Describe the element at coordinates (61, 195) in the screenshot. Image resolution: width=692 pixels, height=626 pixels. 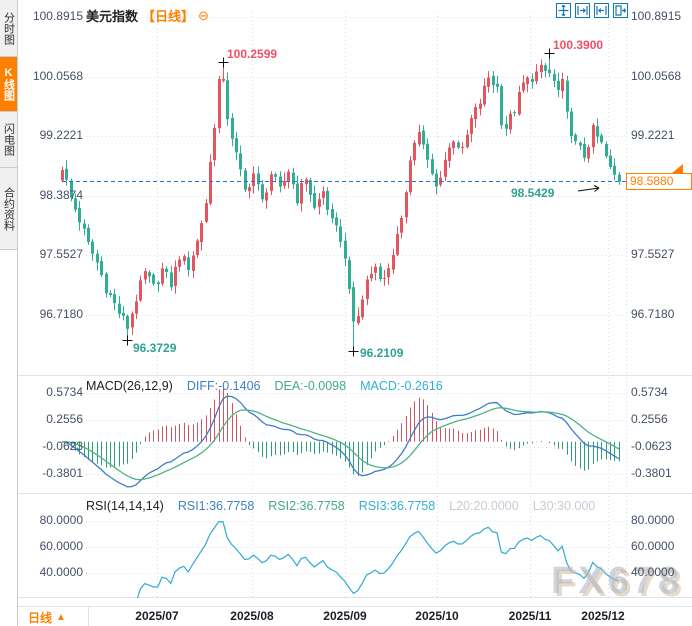
I see `price-axis-label: 98.3874` at that location.